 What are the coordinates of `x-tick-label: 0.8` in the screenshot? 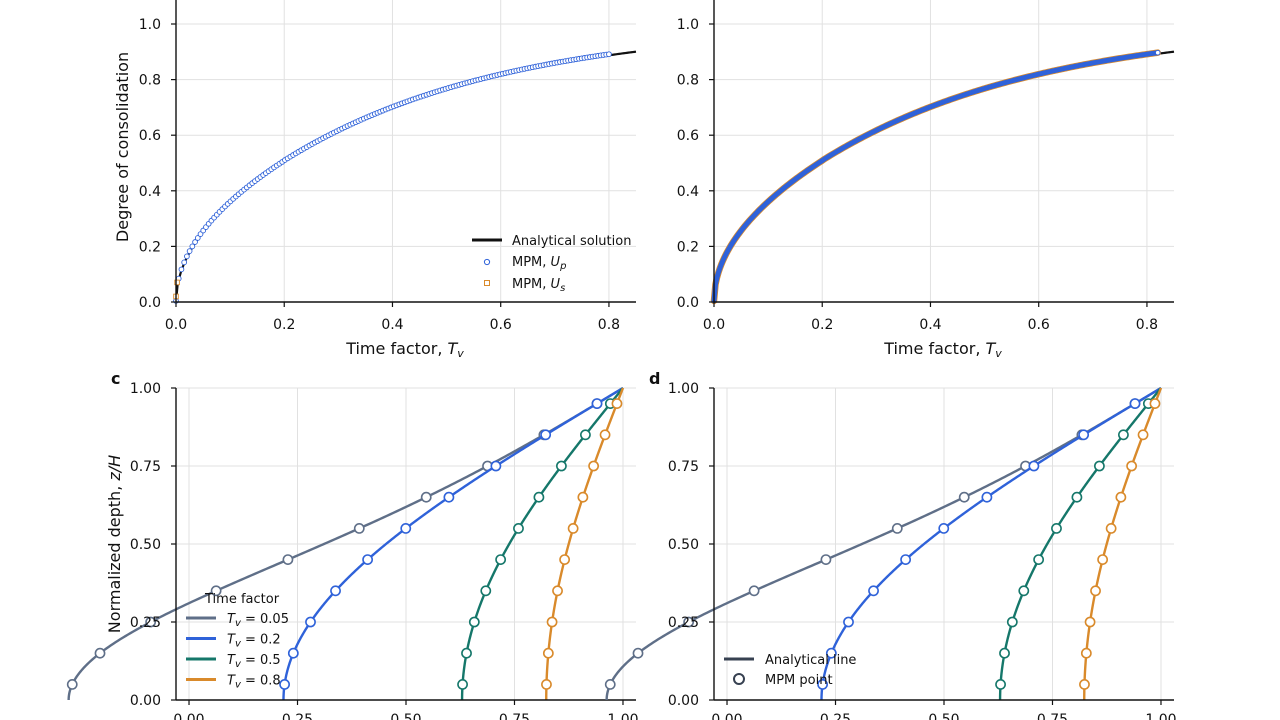 It's located at (609, 325).